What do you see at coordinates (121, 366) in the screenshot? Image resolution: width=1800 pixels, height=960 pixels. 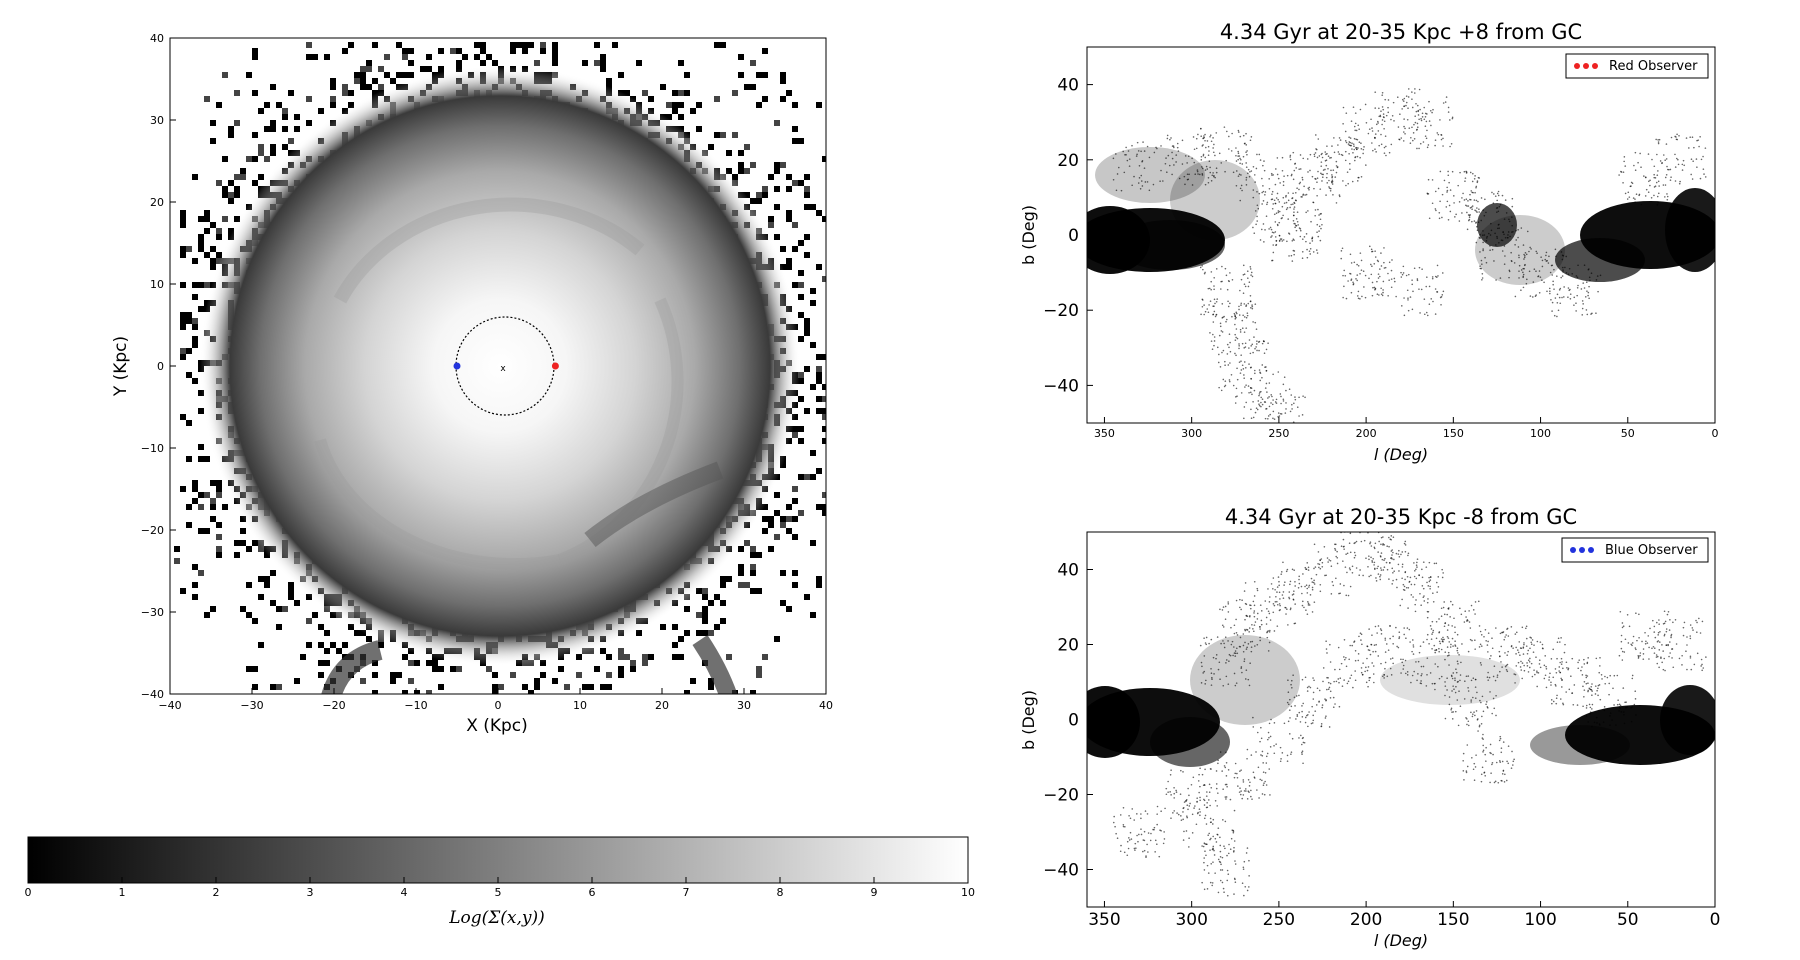 I see `map-y-label: Y (Kpc)` at bounding box center [121, 366].